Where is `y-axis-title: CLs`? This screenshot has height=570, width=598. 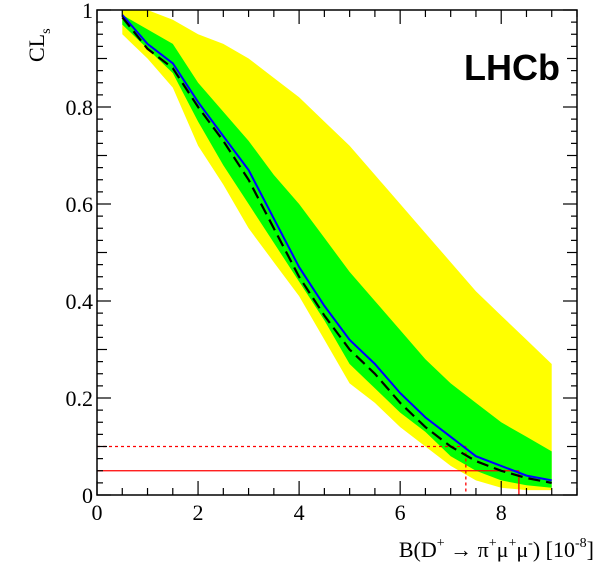 y-axis-title: CLs is located at coordinates (39, 45).